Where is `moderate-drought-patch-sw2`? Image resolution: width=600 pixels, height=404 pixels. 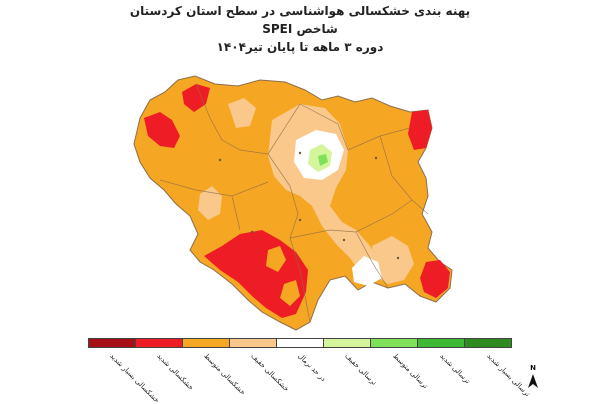 moderate-drought-patch-sw2 is located at coordinates (290, 293).